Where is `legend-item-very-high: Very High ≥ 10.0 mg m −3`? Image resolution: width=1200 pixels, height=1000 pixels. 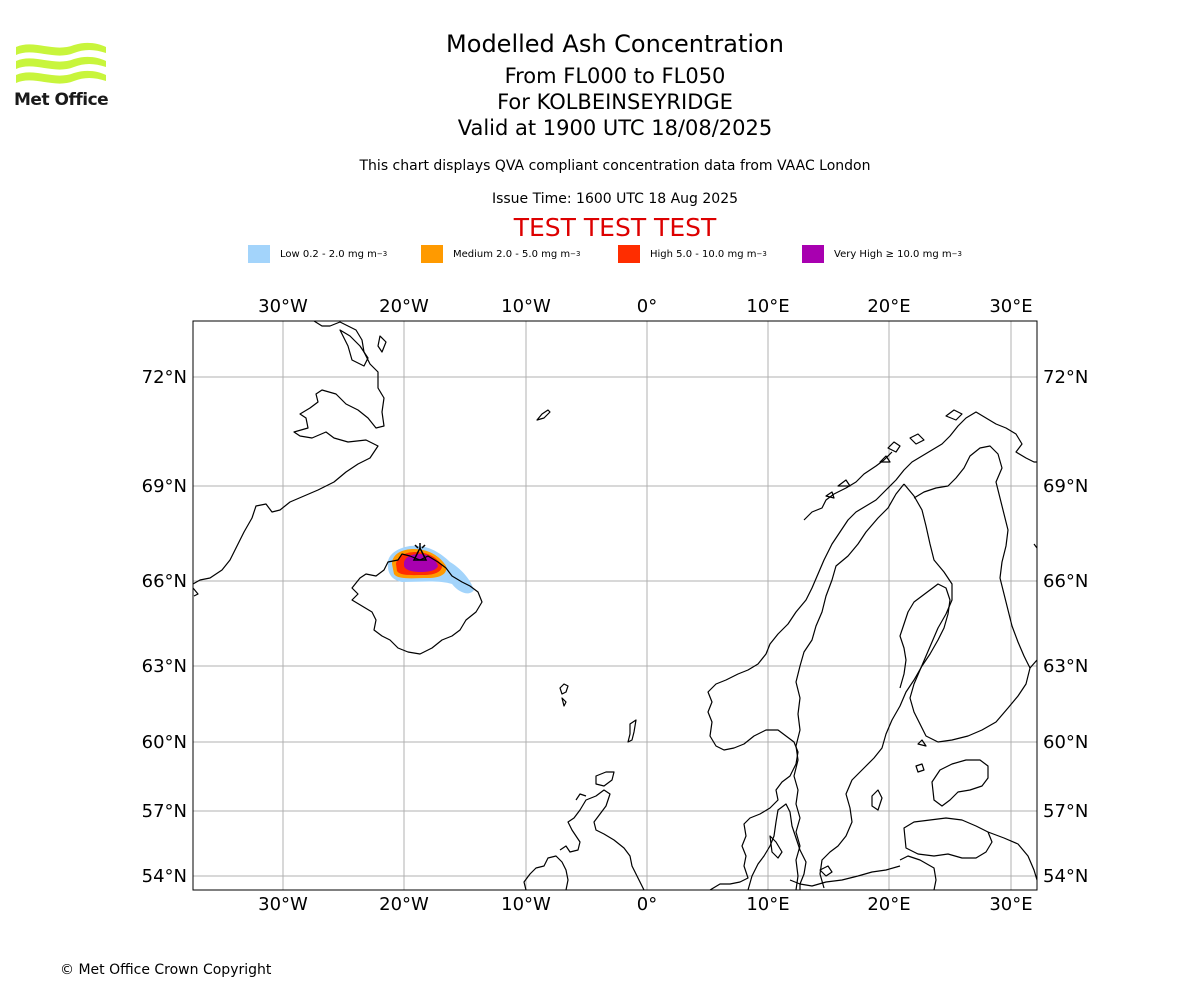 legend-item-very-high: Very High ≥ 10.0 mg m −3 is located at coordinates (882, 254).